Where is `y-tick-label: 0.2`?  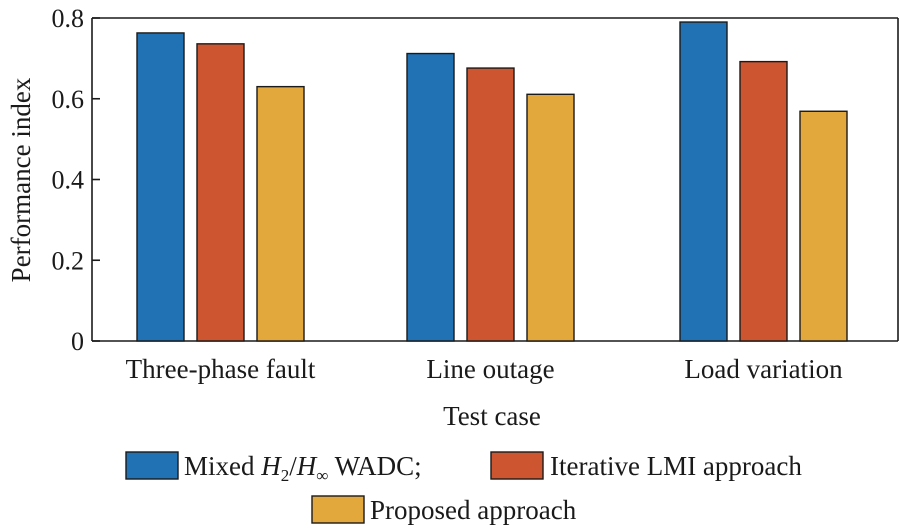 y-tick-label: 0.2 is located at coordinates (68, 260).